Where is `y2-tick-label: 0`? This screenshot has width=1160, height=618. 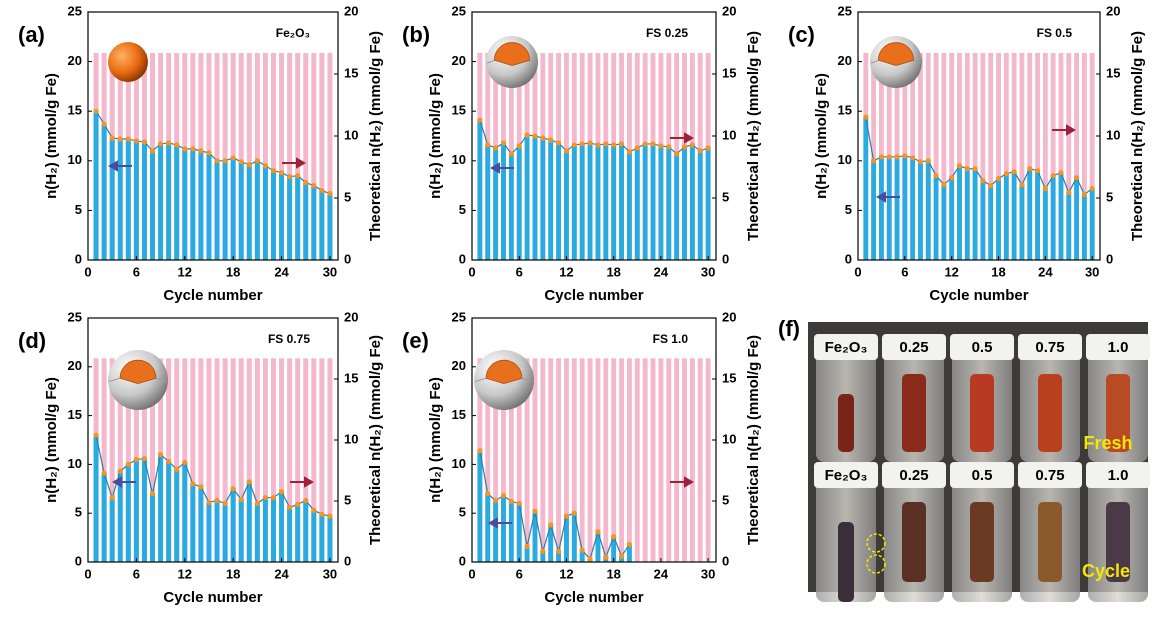 y2-tick-label: 0 is located at coordinates (725, 258).